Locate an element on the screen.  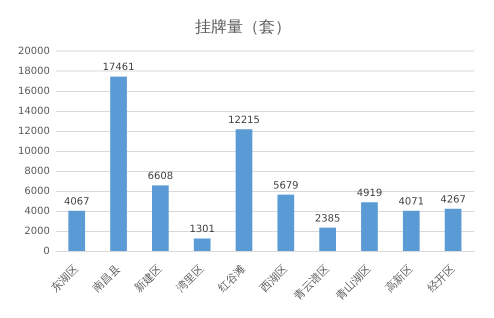
y-tick-label: 20000 is located at coordinates (34, 51).